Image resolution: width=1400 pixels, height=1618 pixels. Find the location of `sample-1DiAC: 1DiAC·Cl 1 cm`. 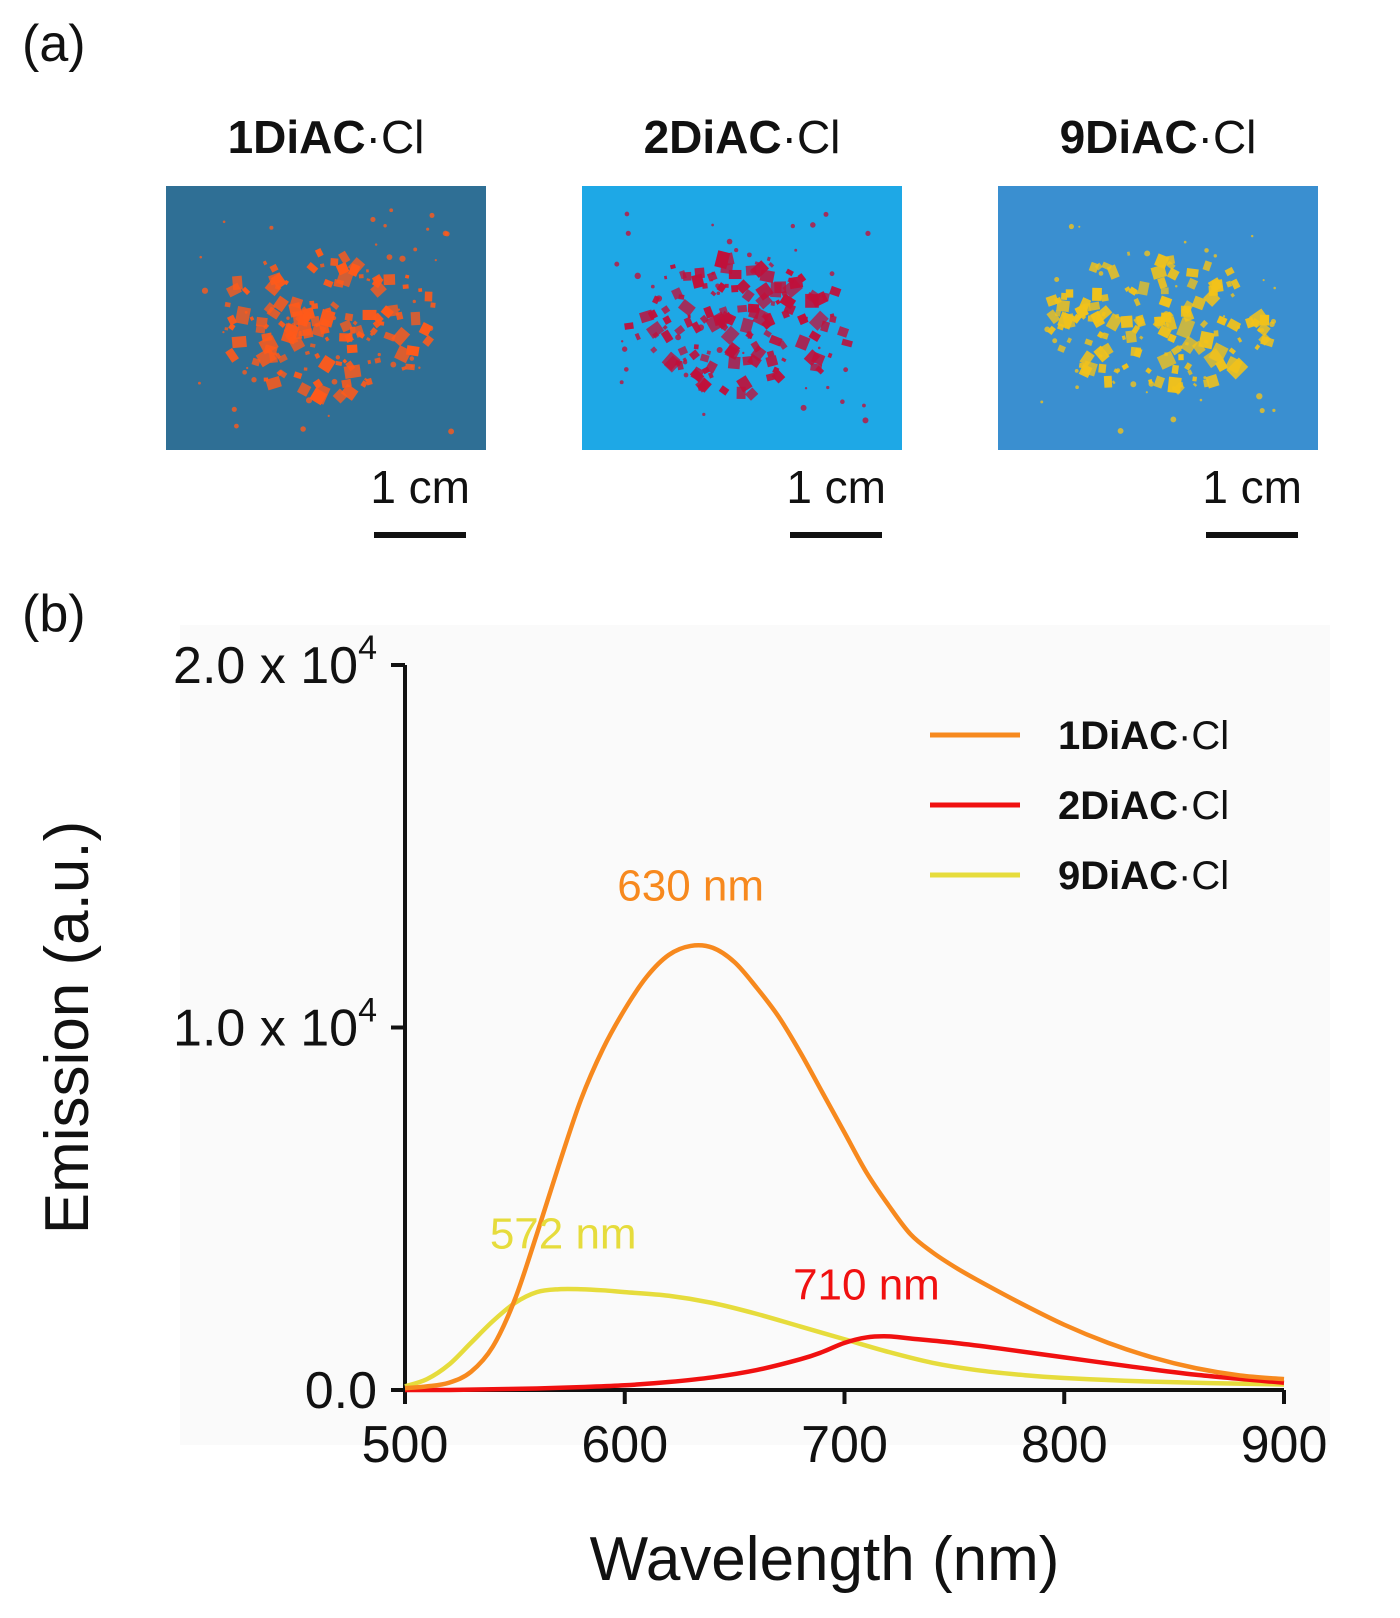

sample-1DiAC: 1DiAC·Cl 1 cm is located at coordinates (326, 330).